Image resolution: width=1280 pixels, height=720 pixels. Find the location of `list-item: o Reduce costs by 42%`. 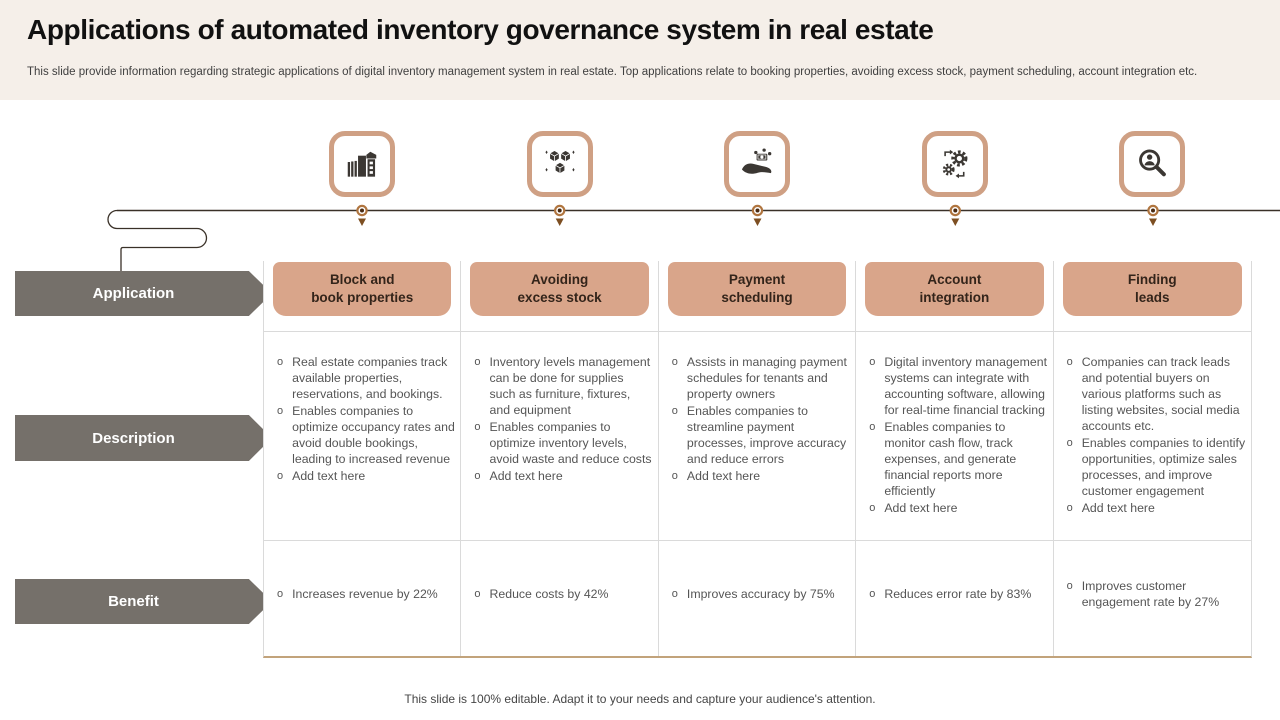

list-item: o Reduce costs by 42% is located at coordinates (541, 595).